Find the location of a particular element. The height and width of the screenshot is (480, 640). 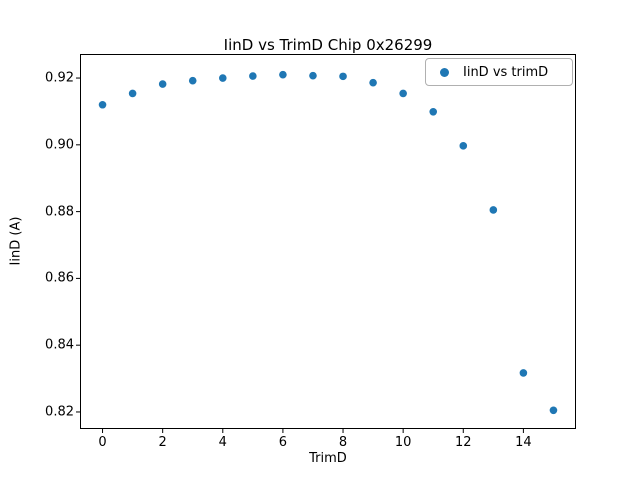

legend-label: IinD vs trimD is located at coordinates (506, 72).